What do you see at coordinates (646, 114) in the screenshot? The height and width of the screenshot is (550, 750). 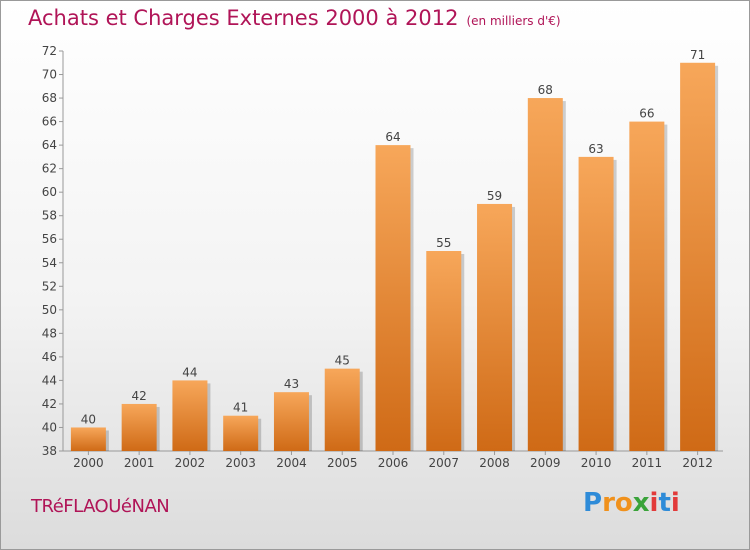 I see `data-label-2011: 66` at bounding box center [646, 114].